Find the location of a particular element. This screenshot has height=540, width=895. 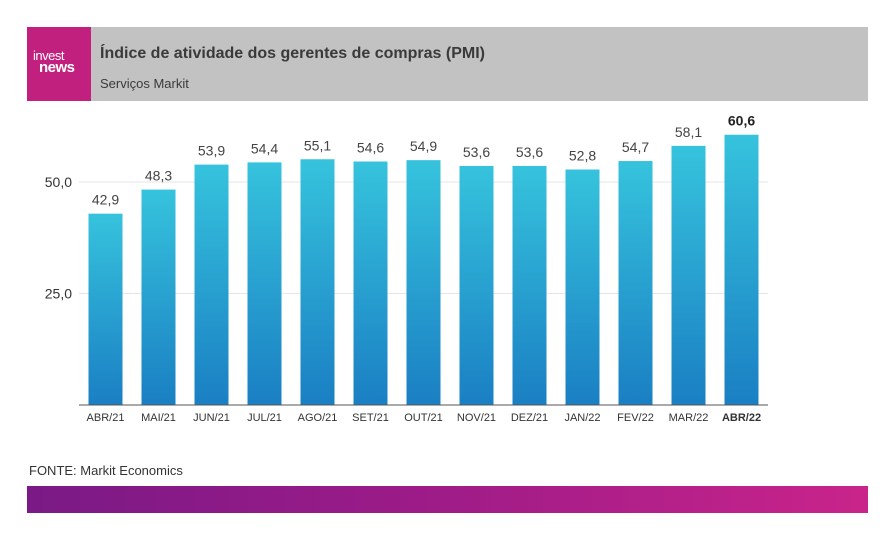

x-tick-label: JUL/21 is located at coordinates (264, 418).